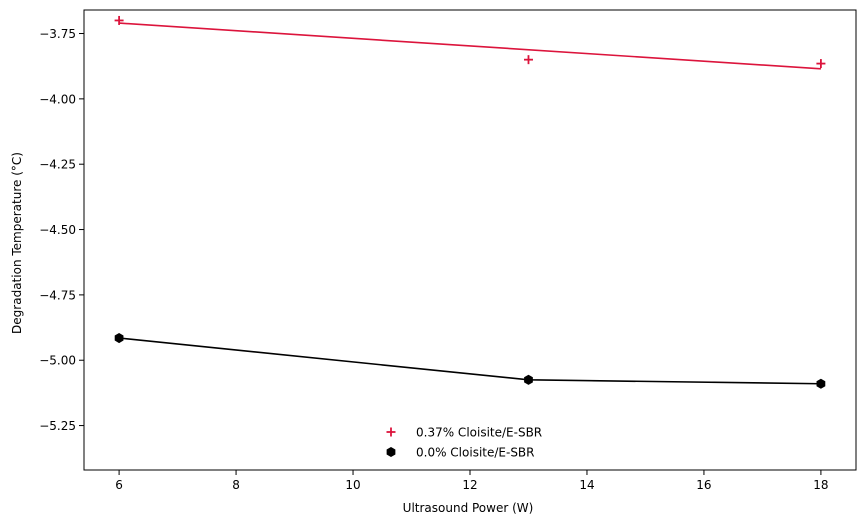 Image resolution: width=866 pixels, height=525 pixels. Describe the element at coordinates (479, 433) in the screenshot. I see `legend-label-0: 0.37% Cloisite/E-SBR` at that location.